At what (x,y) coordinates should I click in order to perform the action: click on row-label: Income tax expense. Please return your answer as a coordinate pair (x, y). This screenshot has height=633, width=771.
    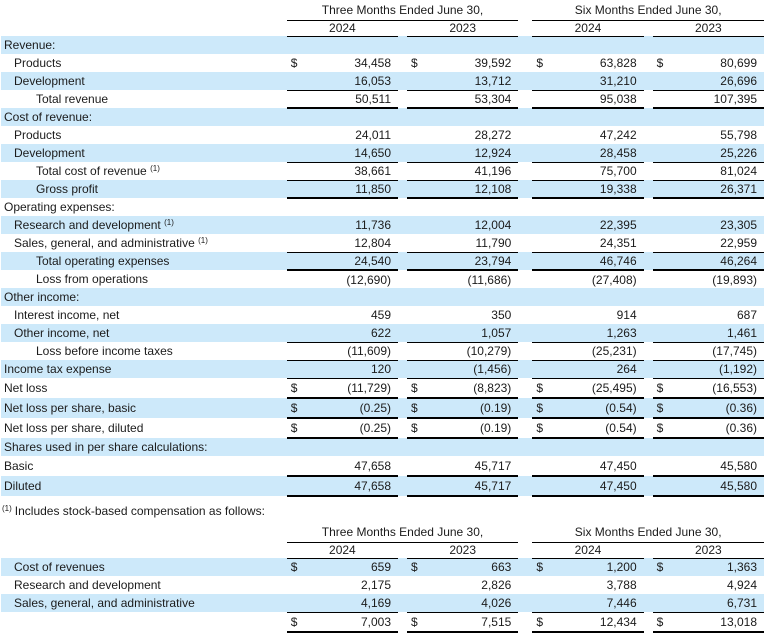
    Looking at the image, I should click on (58, 369).